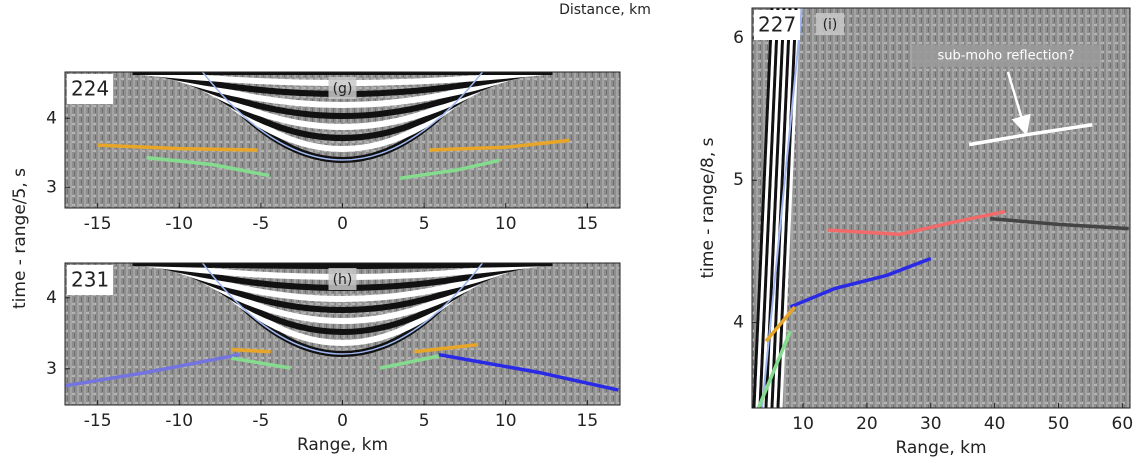 The height and width of the screenshot is (464, 1142). What do you see at coordinates (1123, 424) in the screenshot?
I see `x-tick-label: 60` at bounding box center [1123, 424].